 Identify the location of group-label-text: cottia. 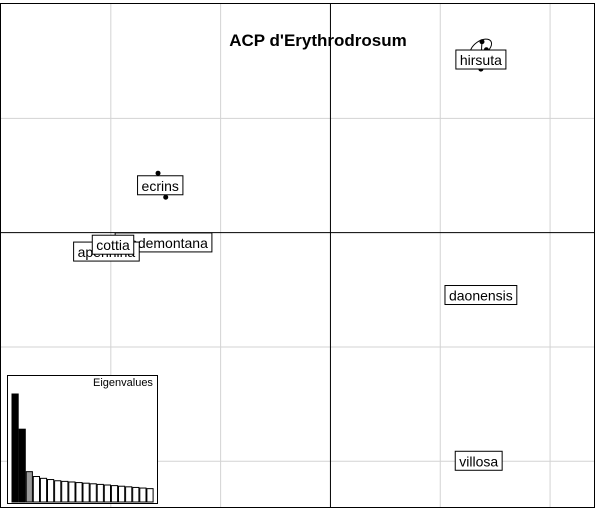
(113, 245).